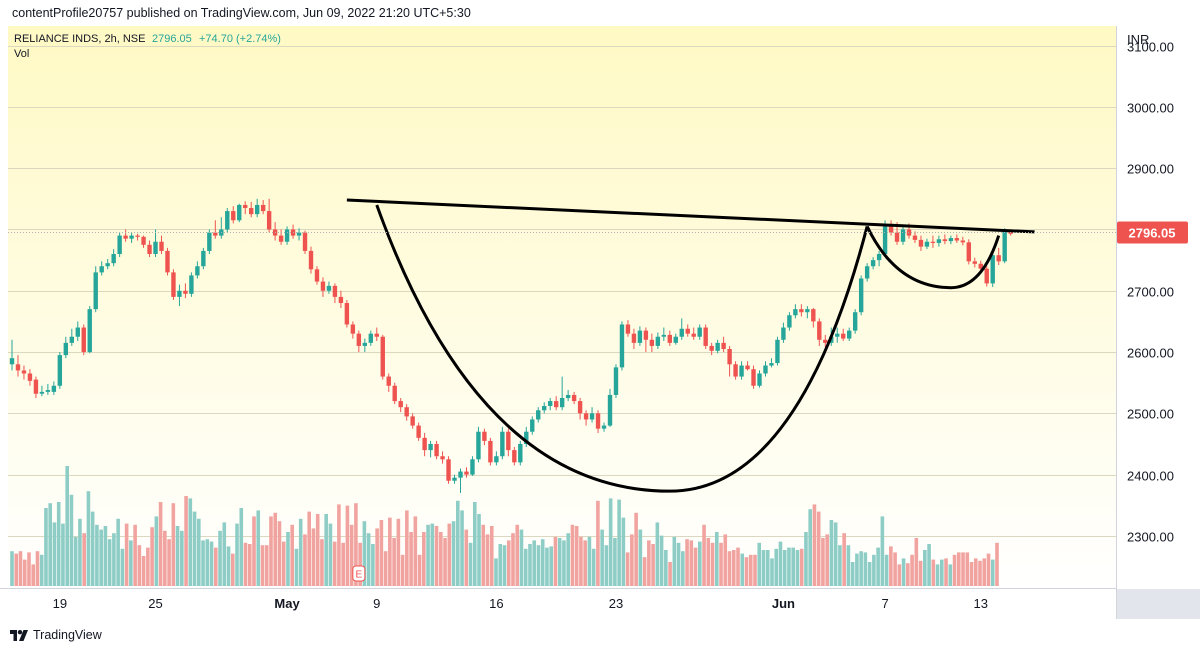 The height and width of the screenshot is (651, 1200). What do you see at coordinates (884, 603) in the screenshot?
I see `time-tick-label: 7` at bounding box center [884, 603].